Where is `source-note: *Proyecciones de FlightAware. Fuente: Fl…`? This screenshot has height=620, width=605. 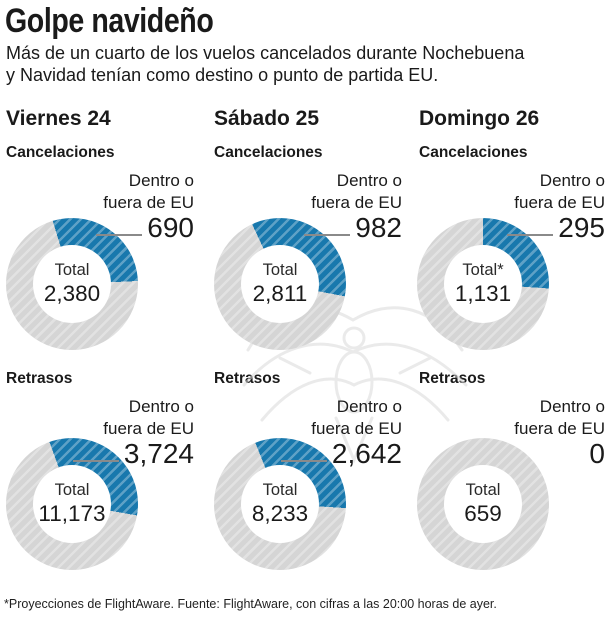 source-note: *Proyecciones de FlightAware. Fuente: Fl… is located at coordinates (250, 604).